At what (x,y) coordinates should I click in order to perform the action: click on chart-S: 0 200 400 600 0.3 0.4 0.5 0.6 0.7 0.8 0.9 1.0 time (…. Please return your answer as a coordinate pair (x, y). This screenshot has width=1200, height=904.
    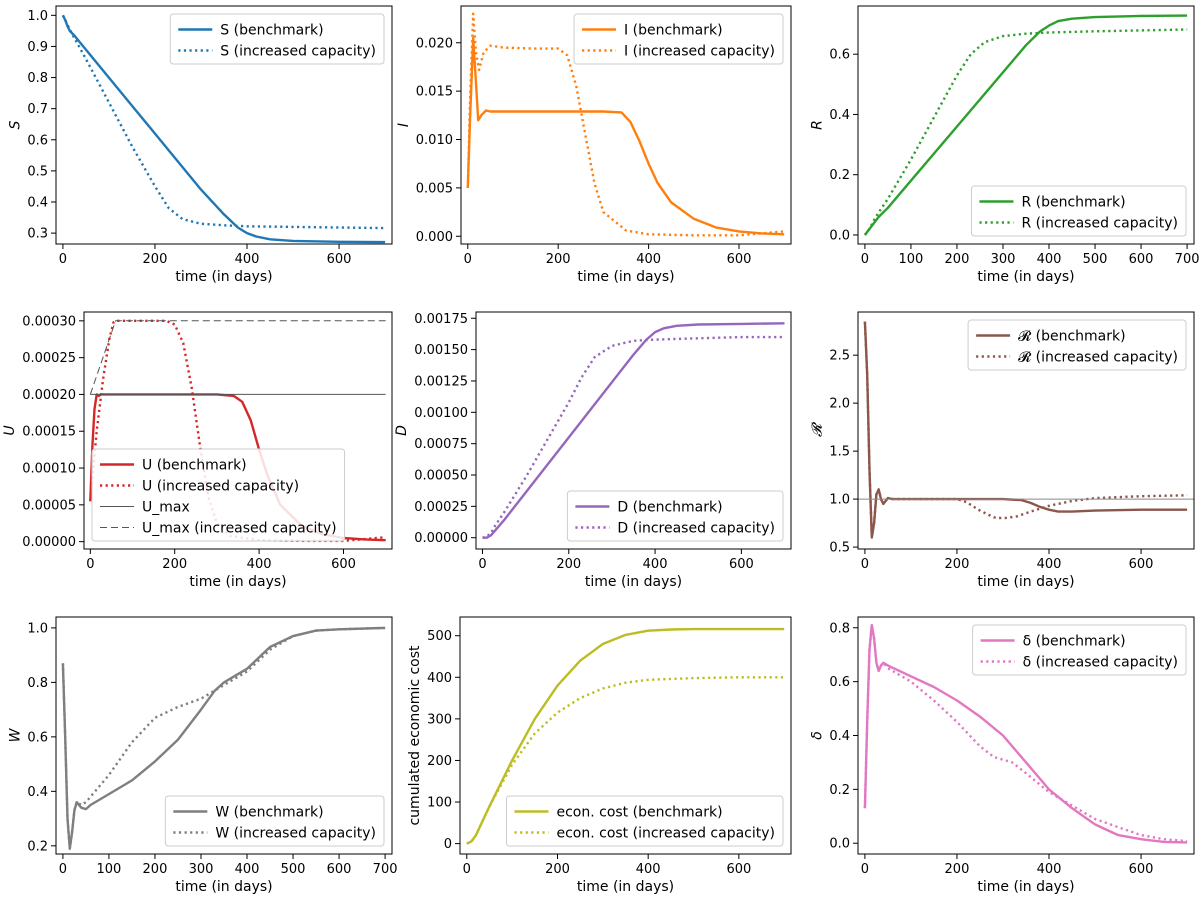
    Looking at the image, I should click on (200, 145).